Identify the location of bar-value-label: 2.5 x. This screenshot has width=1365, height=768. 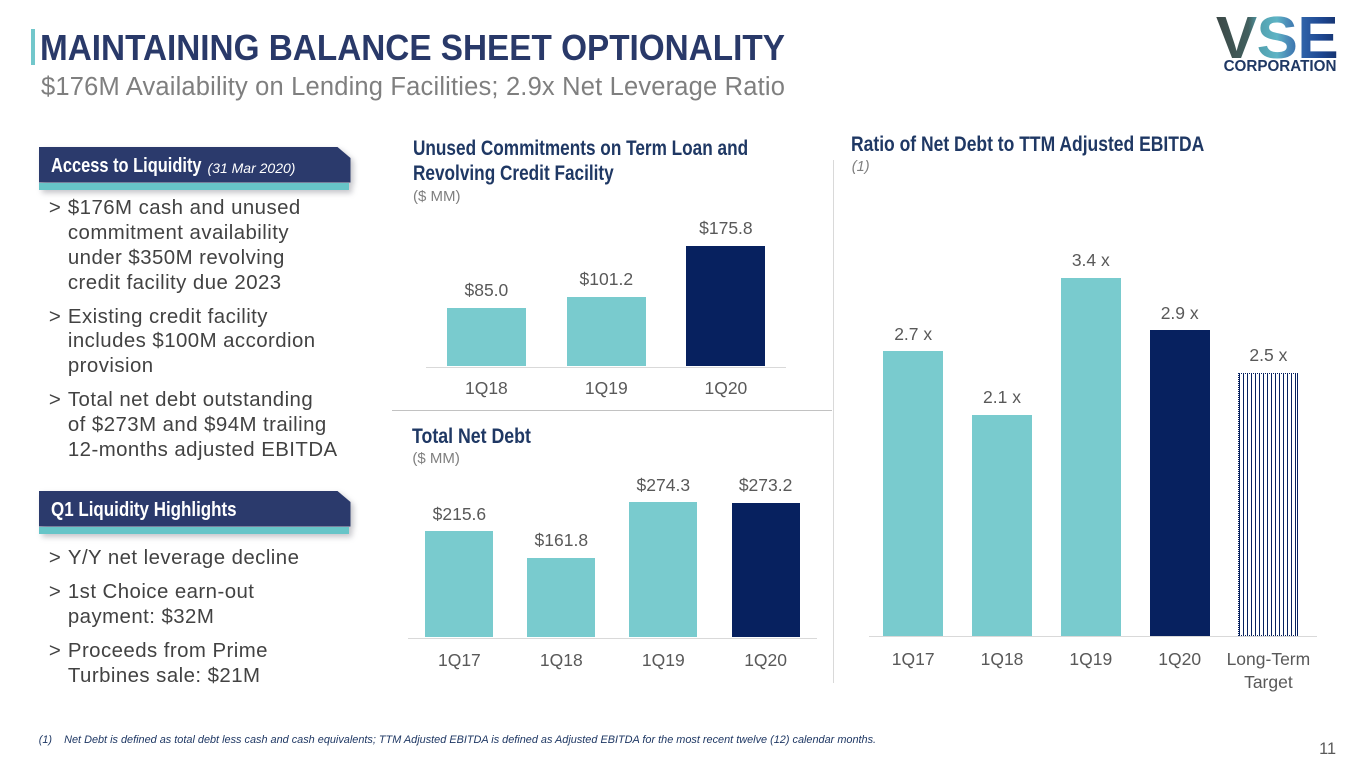
(1268, 354).